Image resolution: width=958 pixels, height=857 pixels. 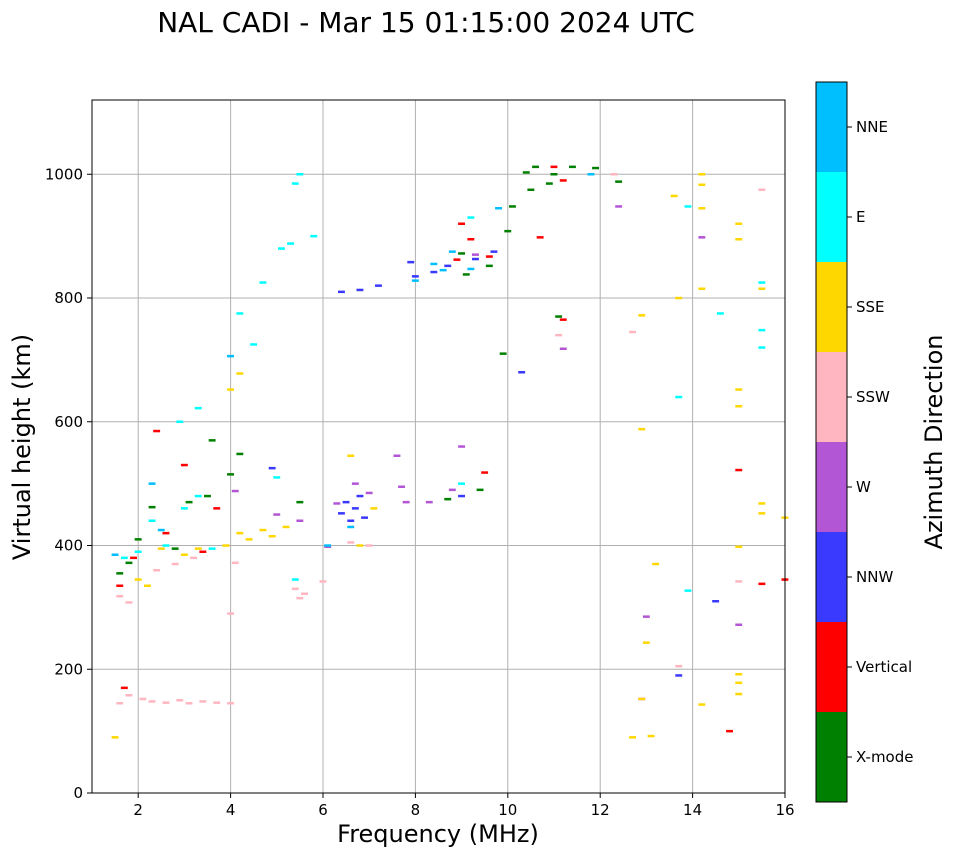 I want to click on x-axis-ticks: 2 4 6 8 10 12 14 16, so click(x=464, y=806).